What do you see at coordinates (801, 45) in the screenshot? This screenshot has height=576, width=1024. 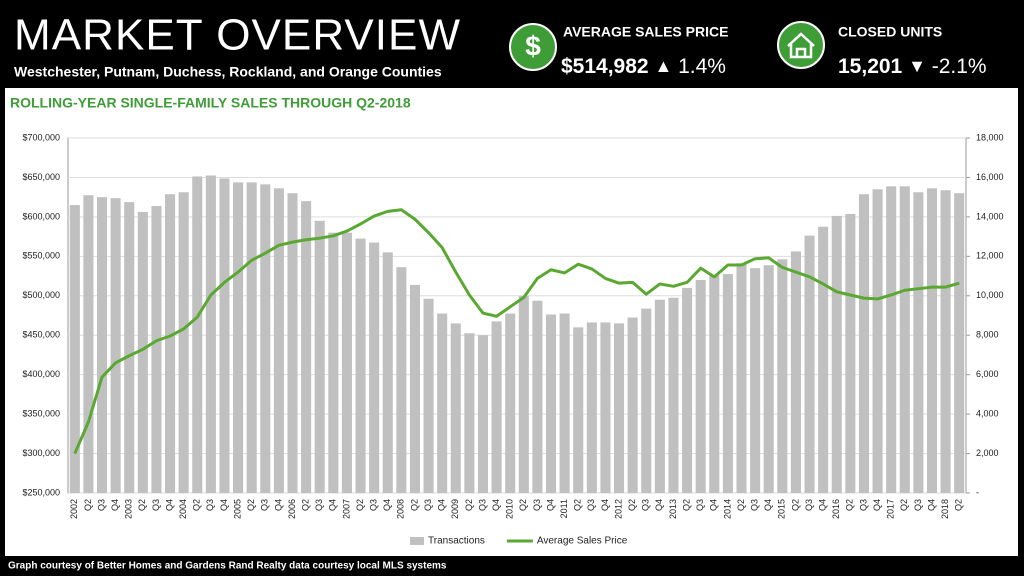 I see `house-icon` at bounding box center [801, 45].